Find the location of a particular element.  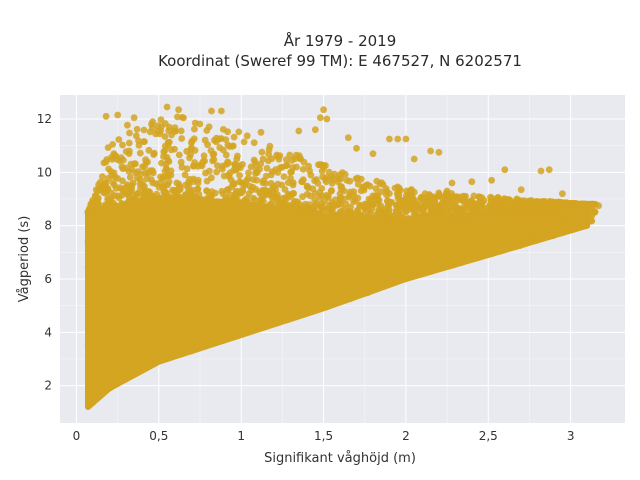

y-tick-label: 6 is located at coordinates (48, 279).